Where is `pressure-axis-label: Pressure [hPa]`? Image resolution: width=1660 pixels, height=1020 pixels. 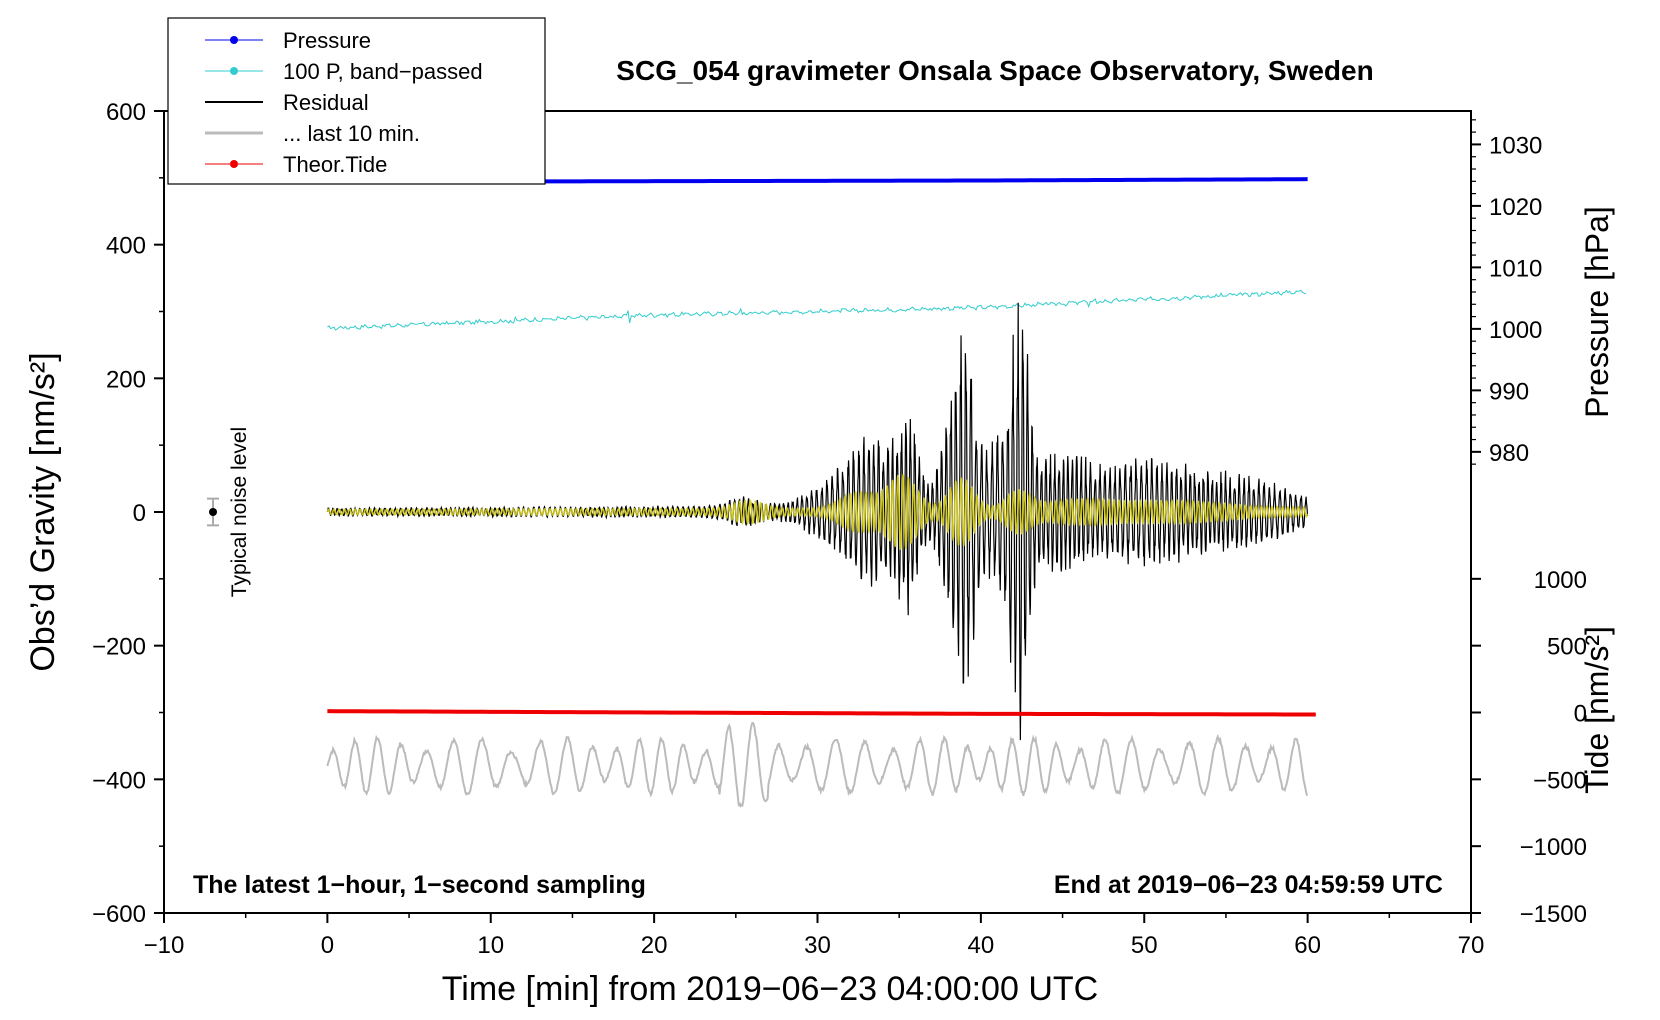 pressure-axis-label: Pressure [hPa] is located at coordinates (1597, 312).